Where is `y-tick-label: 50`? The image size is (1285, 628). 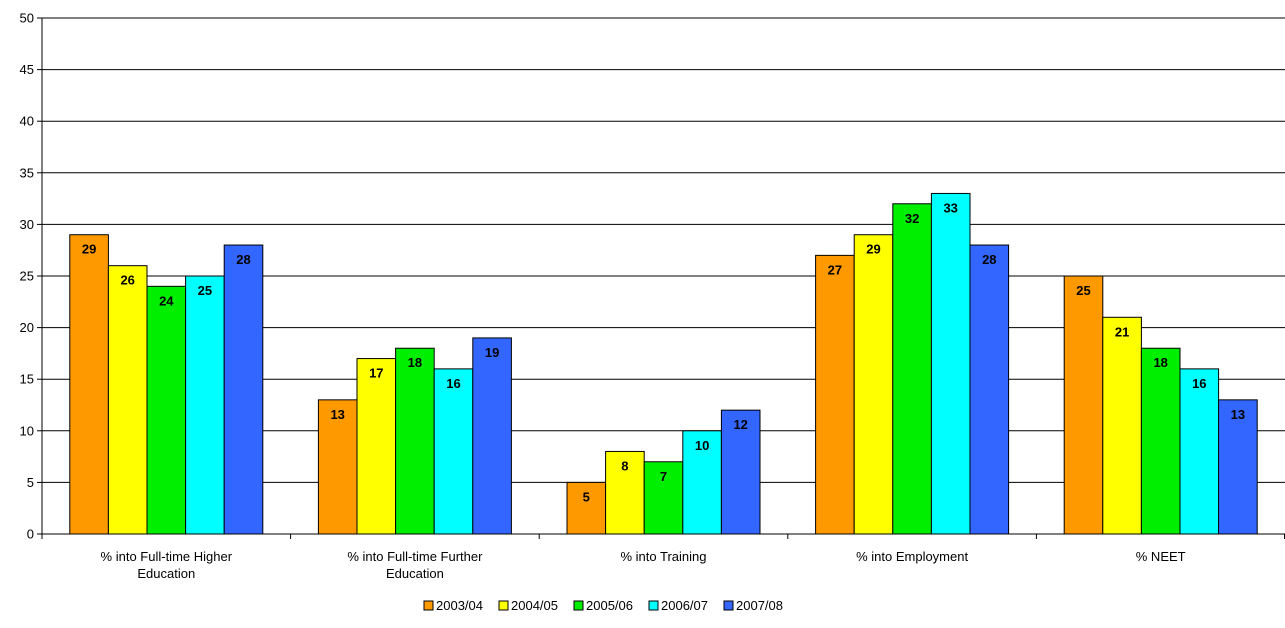 y-tick-label: 50 is located at coordinates (27, 18).